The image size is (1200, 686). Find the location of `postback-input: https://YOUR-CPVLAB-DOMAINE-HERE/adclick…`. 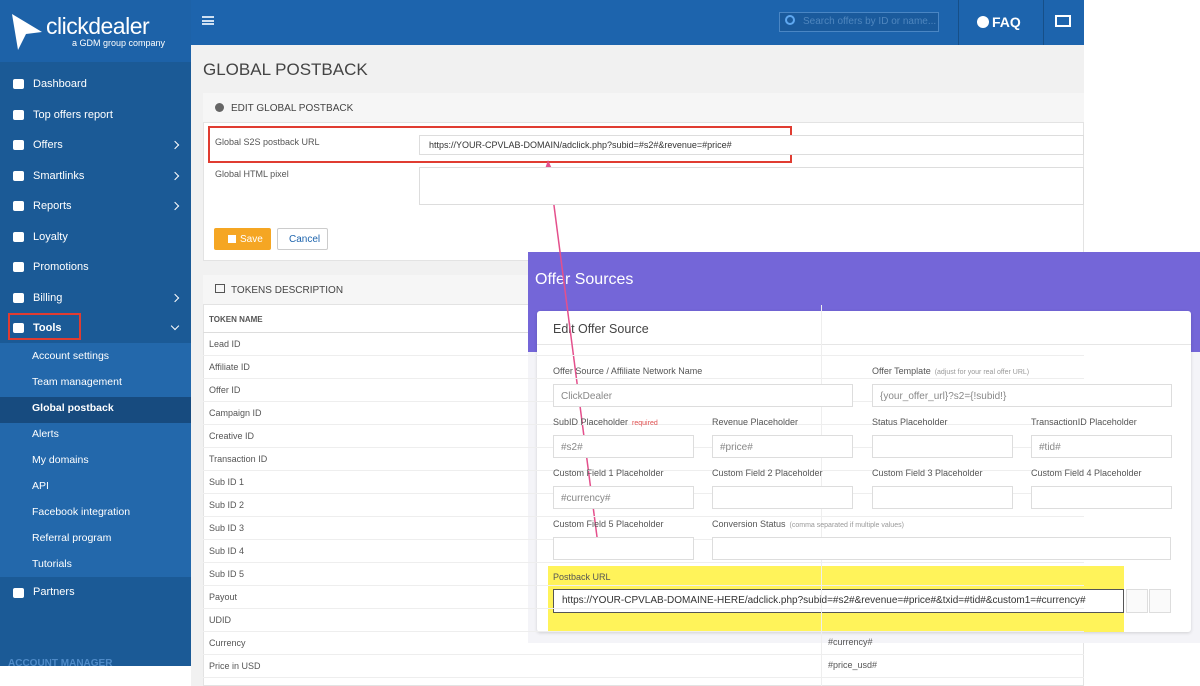

postback-input: https://YOUR-CPVLAB-DOMAINE-HERE/adclick… is located at coordinates (838, 601).